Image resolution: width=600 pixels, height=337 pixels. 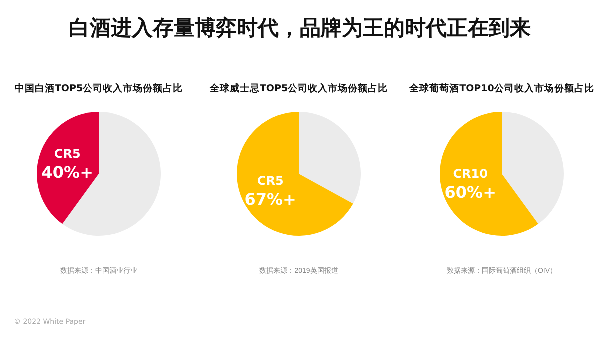 What do you see at coordinates (68, 172) in the screenshot?
I see `data-label: 40%+` at bounding box center [68, 172].